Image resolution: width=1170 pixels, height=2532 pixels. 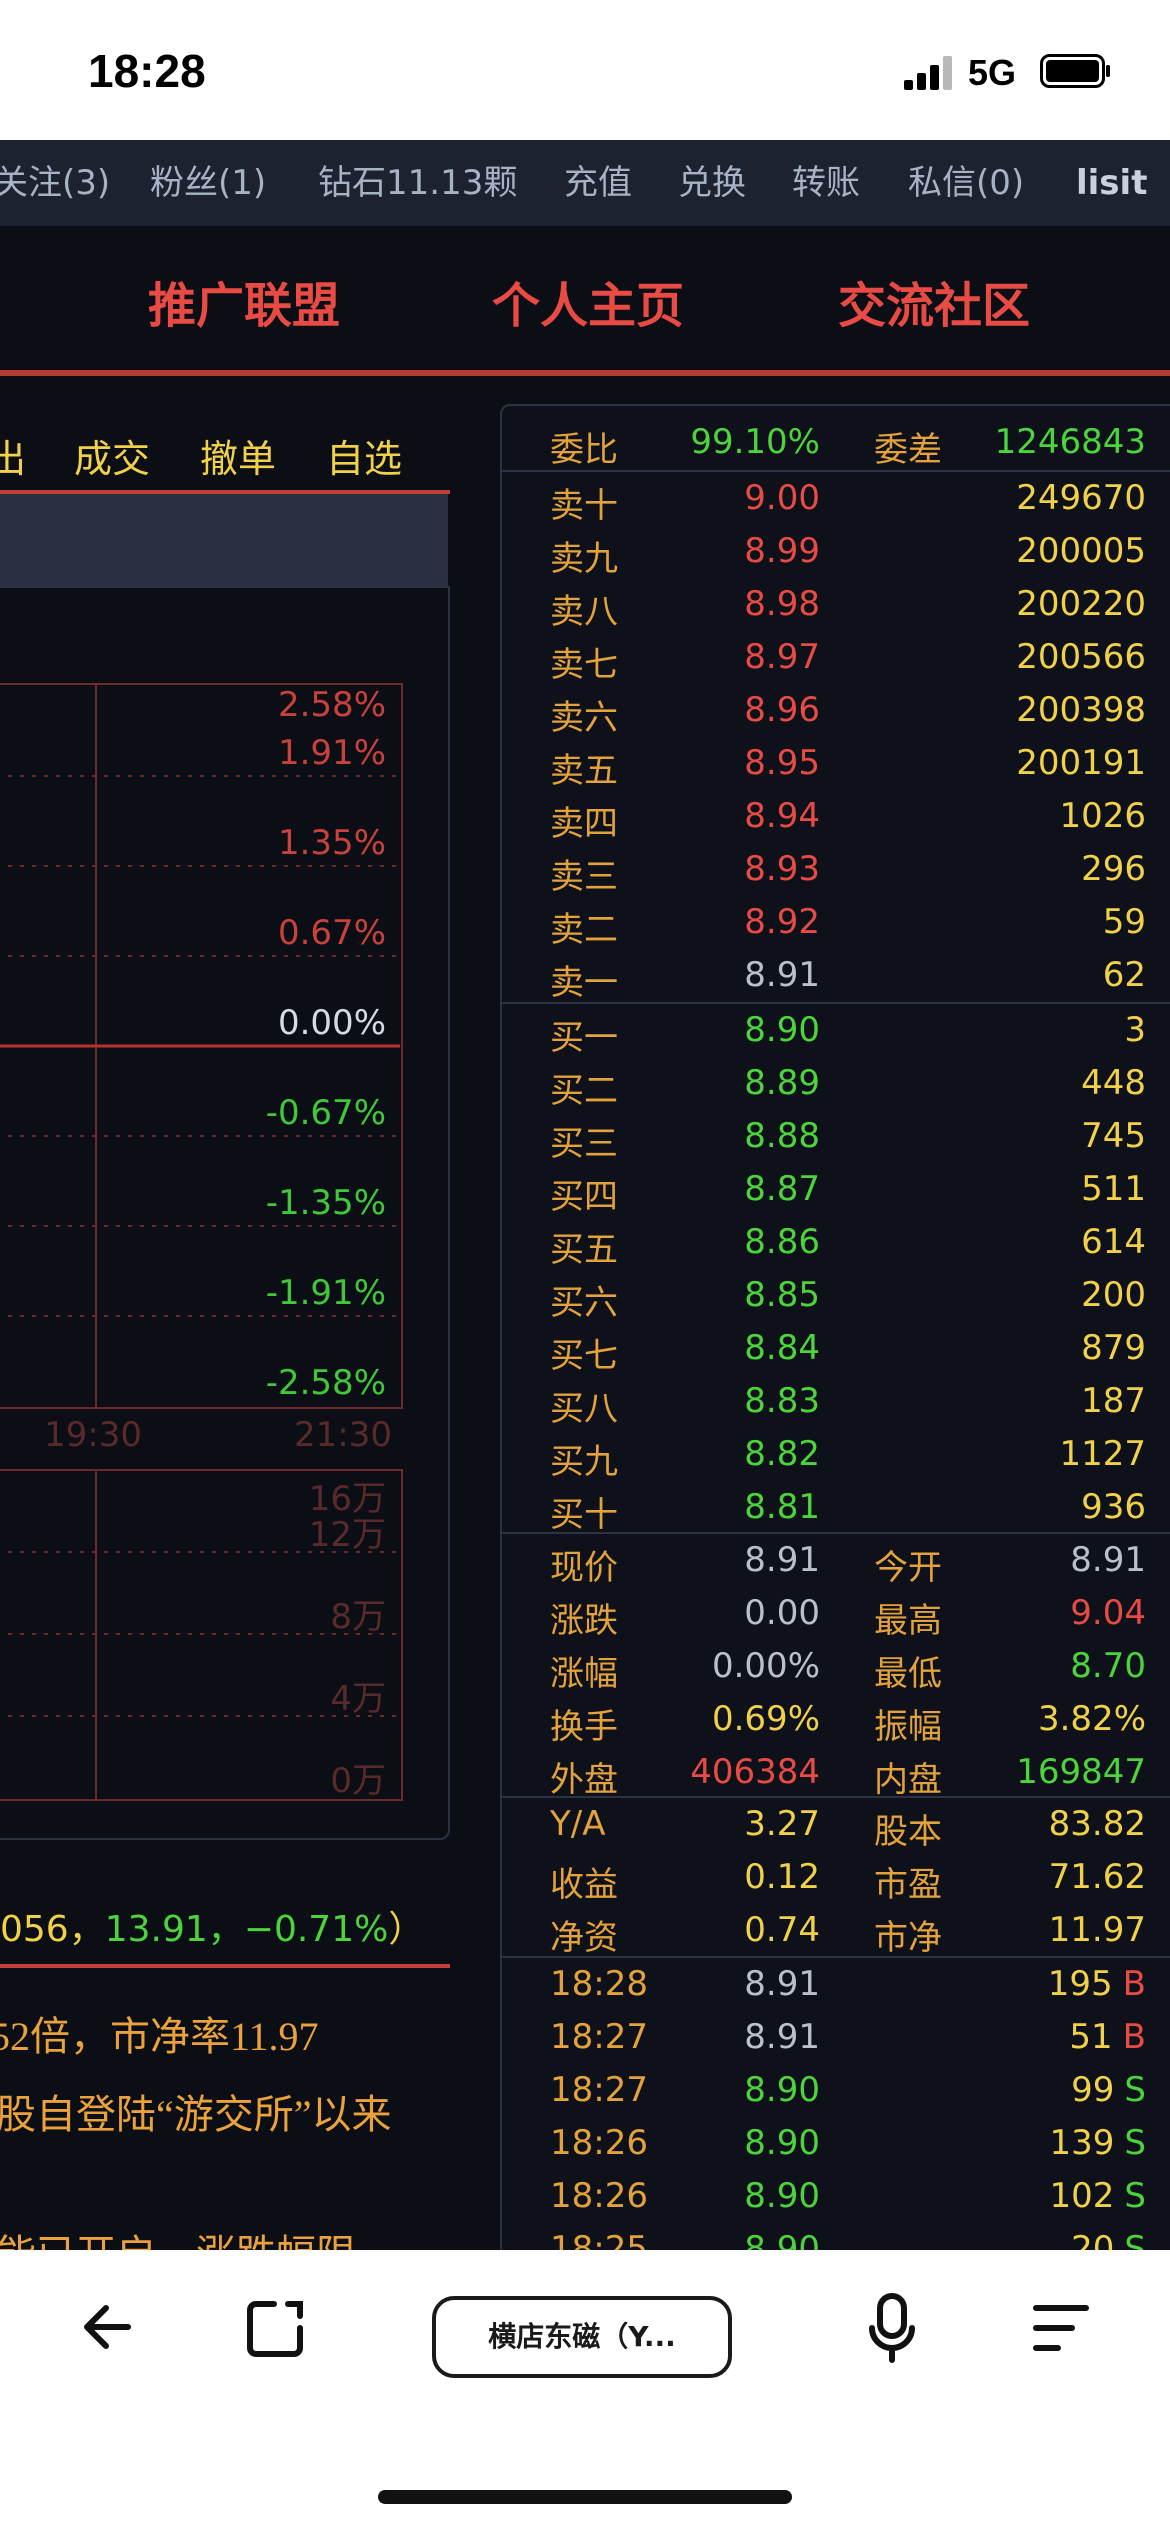 What do you see at coordinates (1135, 1030) in the screenshot?
I see `level-volume: 3` at bounding box center [1135, 1030].